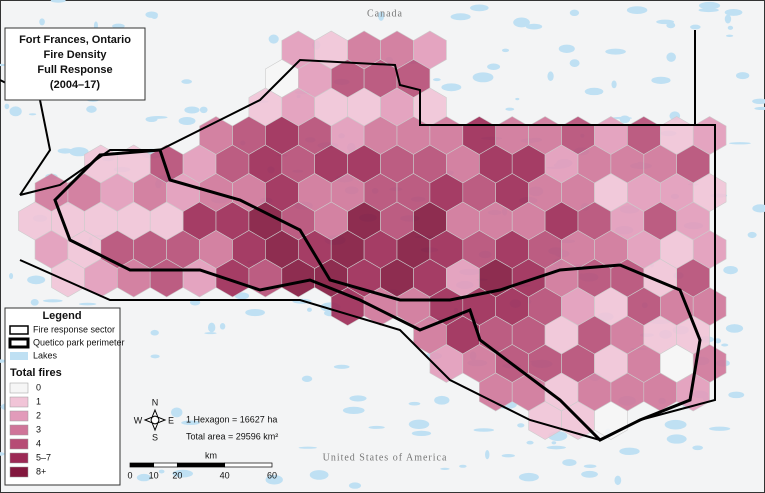 Image resolution: width=765 pixels, height=493 pixels. What do you see at coordinates (155, 402) in the screenshot?
I see `compass-n: N` at bounding box center [155, 402].